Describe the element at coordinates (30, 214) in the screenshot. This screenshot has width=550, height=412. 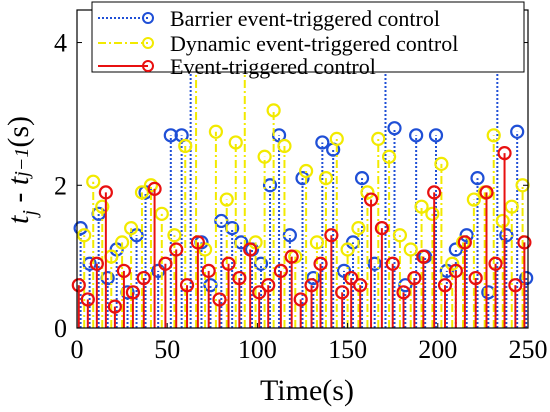
I see `y-axis-label-part: j` at that location.